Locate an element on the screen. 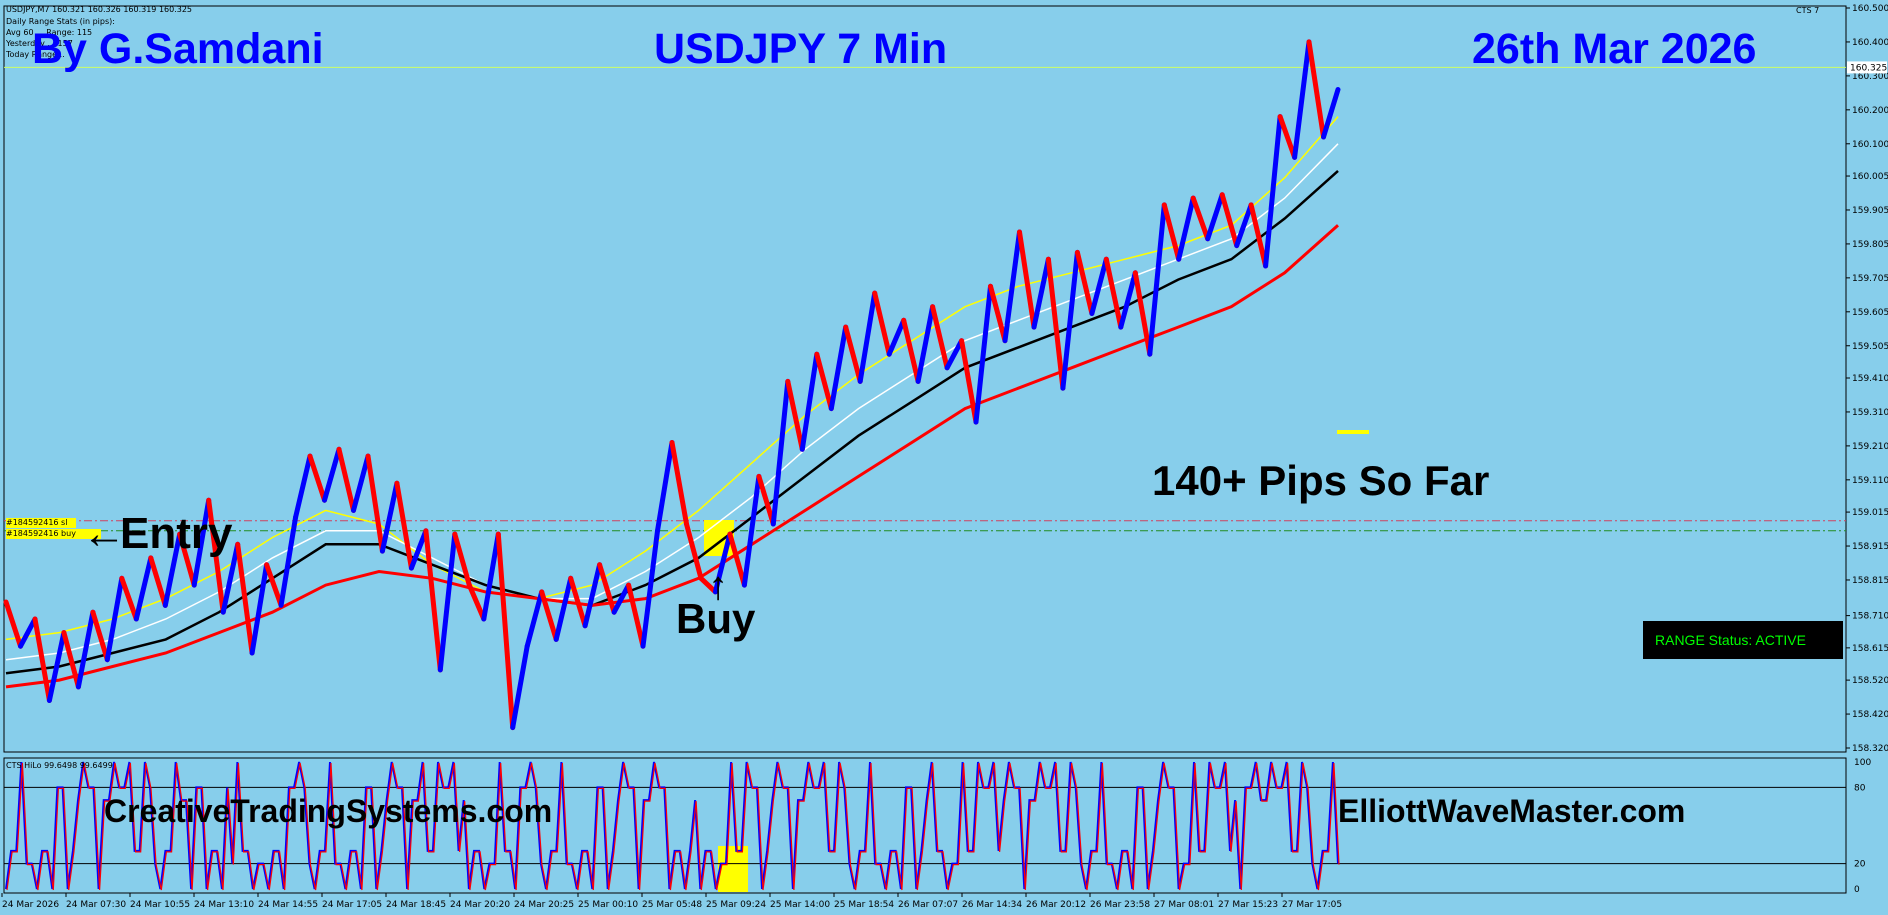 The width and height of the screenshot is (1888, 915). x-tick-label: 27 Mar 15:23 is located at coordinates (1248, 905).